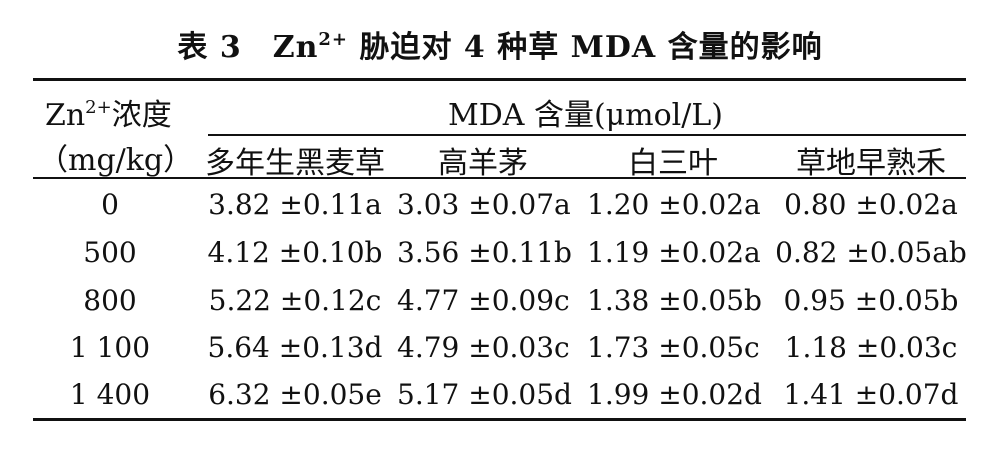 The height and width of the screenshot is (473, 1000). I want to click on group-header: MDA 含量(μmol/L), so click(586, 115).